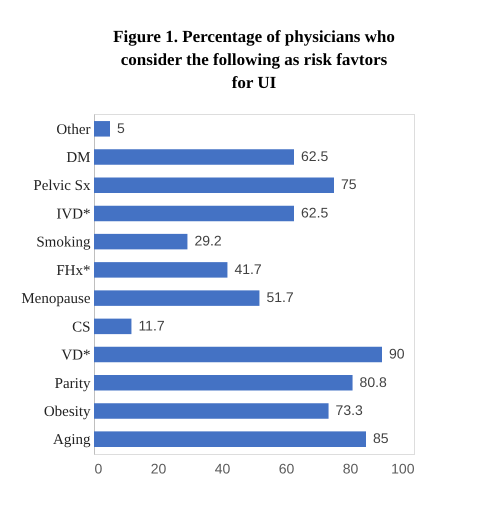  I want to click on data-label: 5, so click(121, 128).